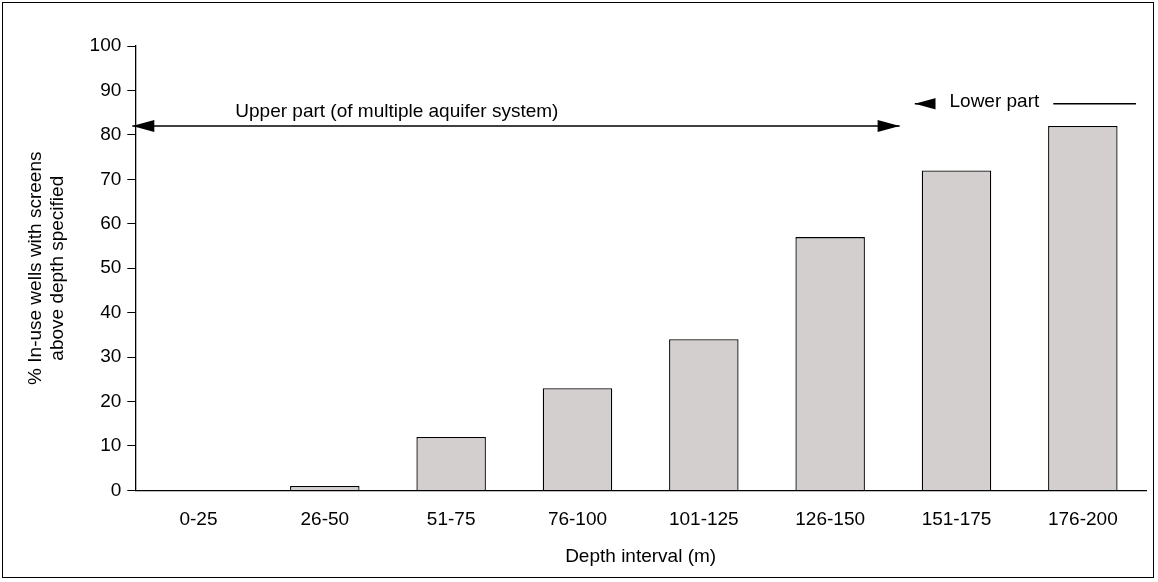 The width and height of the screenshot is (1158, 582). What do you see at coordinates (198, 519) in the screenshot?
I see `x-tick-label: 0-25` at bounding box center [198, 519].